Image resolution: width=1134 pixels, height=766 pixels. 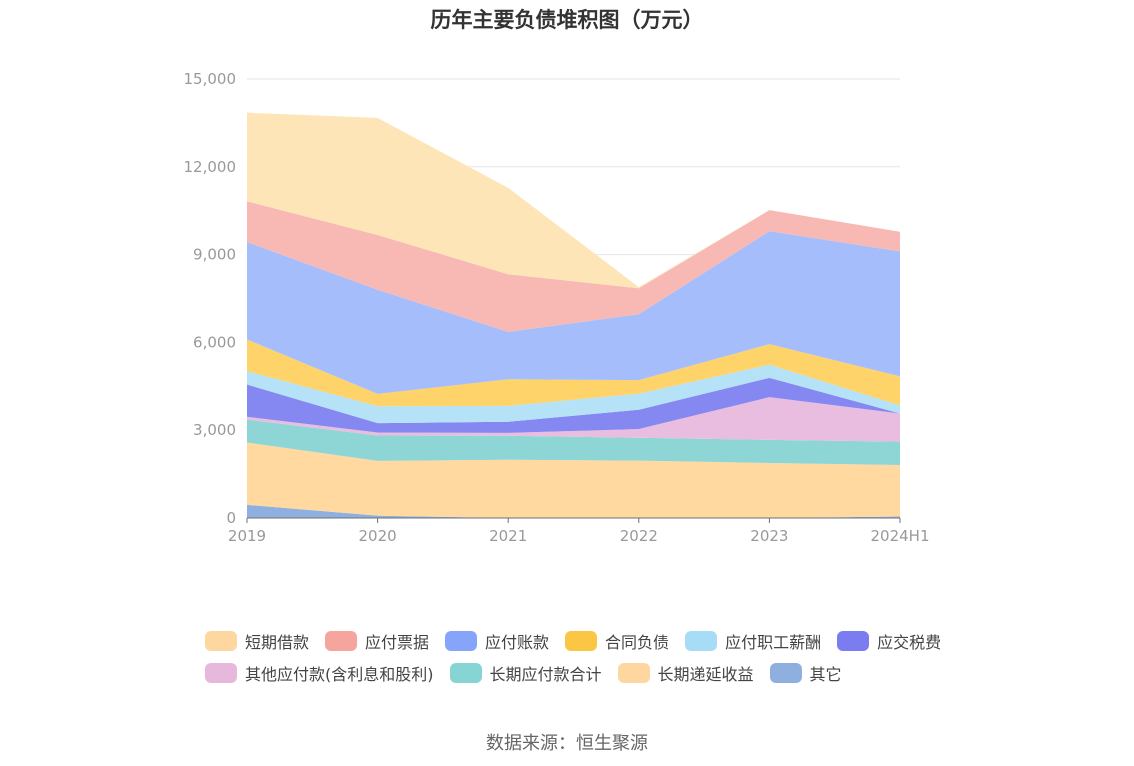 I want to click on legend-item-employee-payables: 应付职工薪酬, so click(x=753, y=641).